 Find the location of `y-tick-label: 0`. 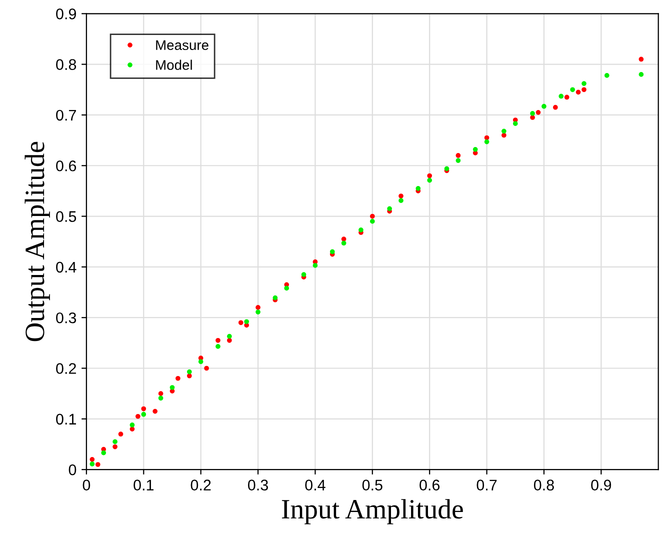

y-tick-label: 0 is located at coordinates (72, 470).